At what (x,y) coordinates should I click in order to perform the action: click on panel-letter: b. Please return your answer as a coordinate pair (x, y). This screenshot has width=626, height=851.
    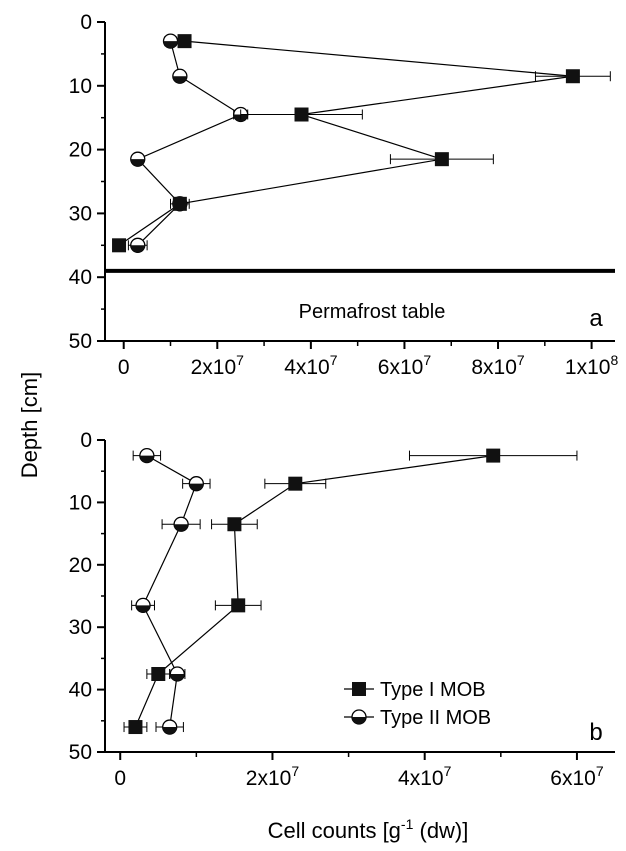
    Looking at the image, I should click on (595, 732).